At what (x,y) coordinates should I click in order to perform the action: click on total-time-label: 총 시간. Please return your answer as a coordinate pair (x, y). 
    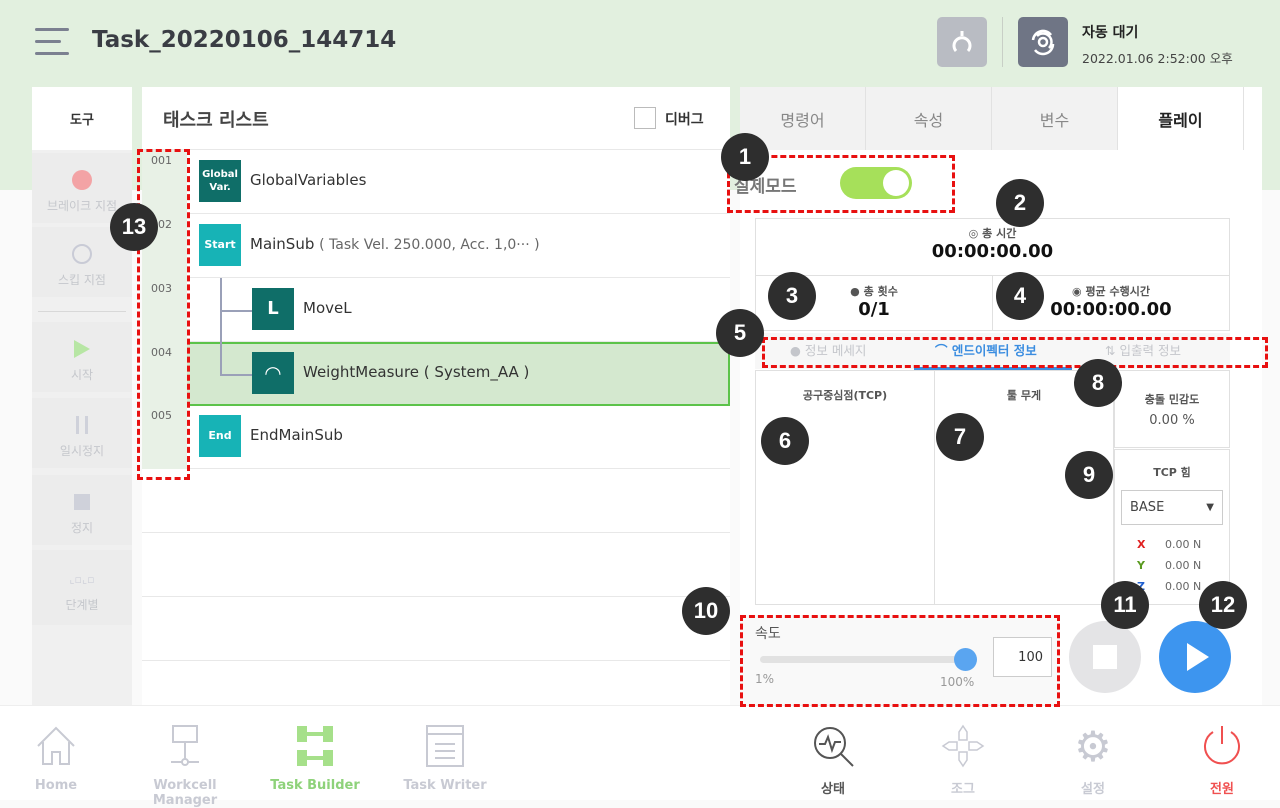
    Looking at the image, I should click on (999, 233).